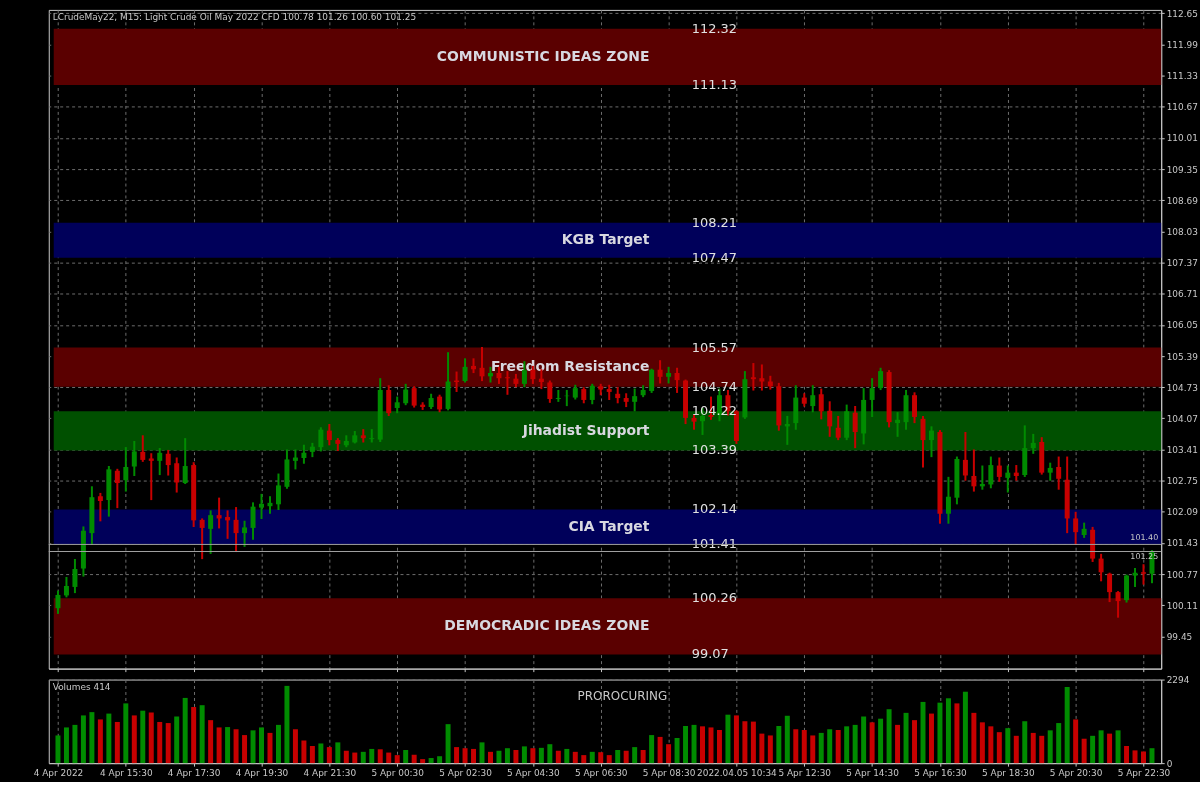  What do you see at coordinates (1144, 772) in the screenshot?
I see `x-tick-label: 5 Apr 22:30` at bounding box center [1144, 772].